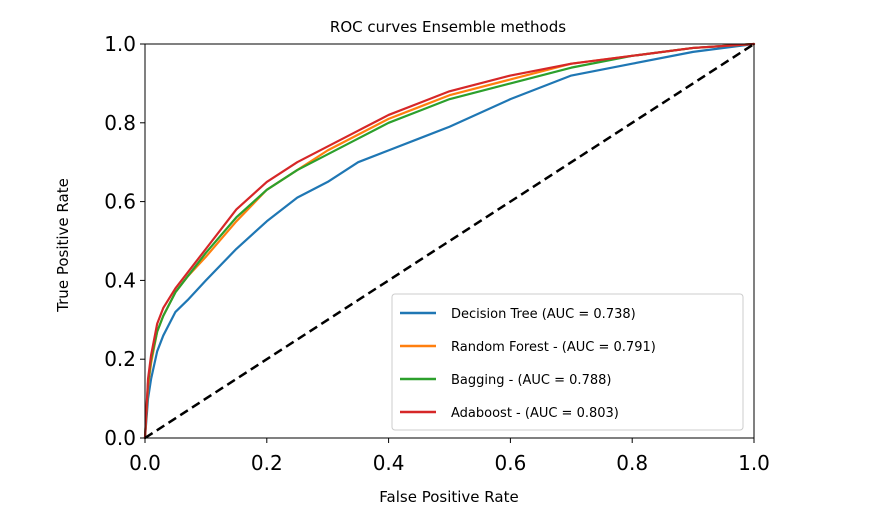 This screenshot has width=884, height=524. Describe the element at coordinates (120, 438) in the screenshot. I see `y-tick-label: 0.0` at that location.